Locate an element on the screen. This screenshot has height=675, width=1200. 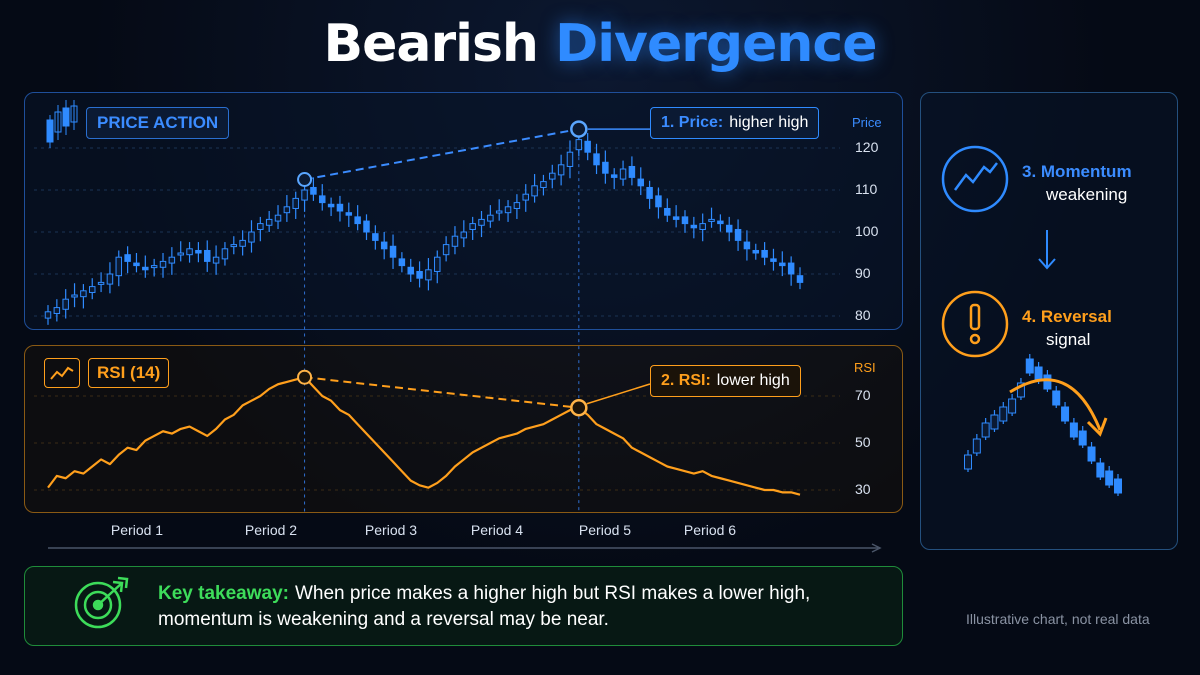
rsi-axis-title: RSI is located at coordinates (865, 367).